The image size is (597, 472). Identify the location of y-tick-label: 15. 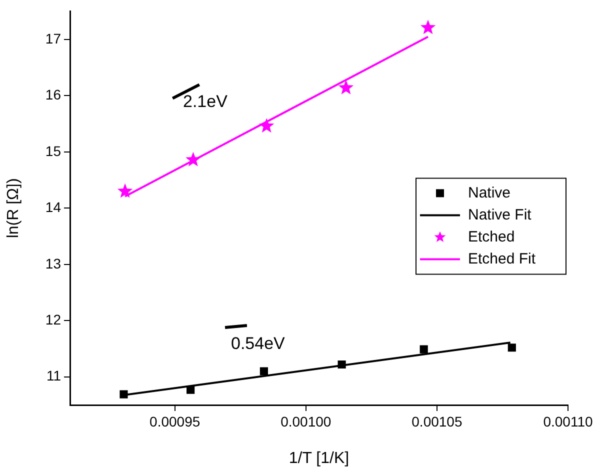
(53, 150).